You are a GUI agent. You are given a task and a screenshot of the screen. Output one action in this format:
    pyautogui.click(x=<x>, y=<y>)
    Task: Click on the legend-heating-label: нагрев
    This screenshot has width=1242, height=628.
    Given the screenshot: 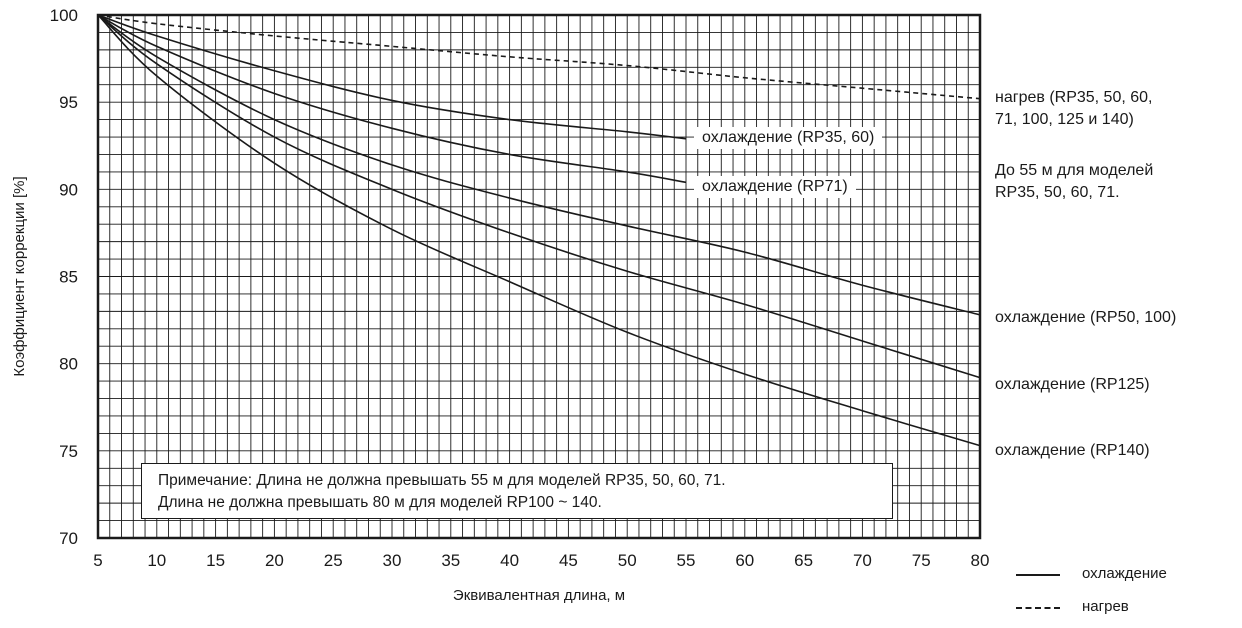 What is the action you would take?
    pyautogui.click(x=1105, y=606)
    